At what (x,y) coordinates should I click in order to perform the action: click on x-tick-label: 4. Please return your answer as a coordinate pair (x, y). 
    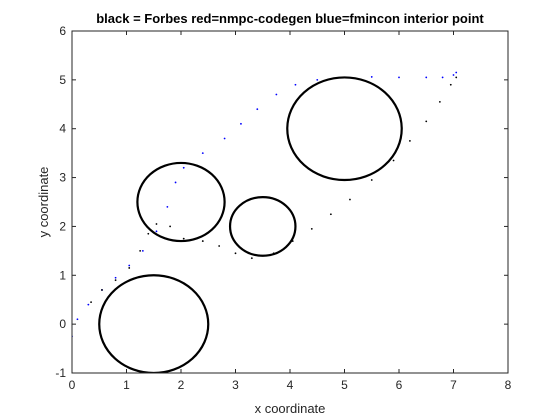
    Looking at the image, I should click on (290, 385).